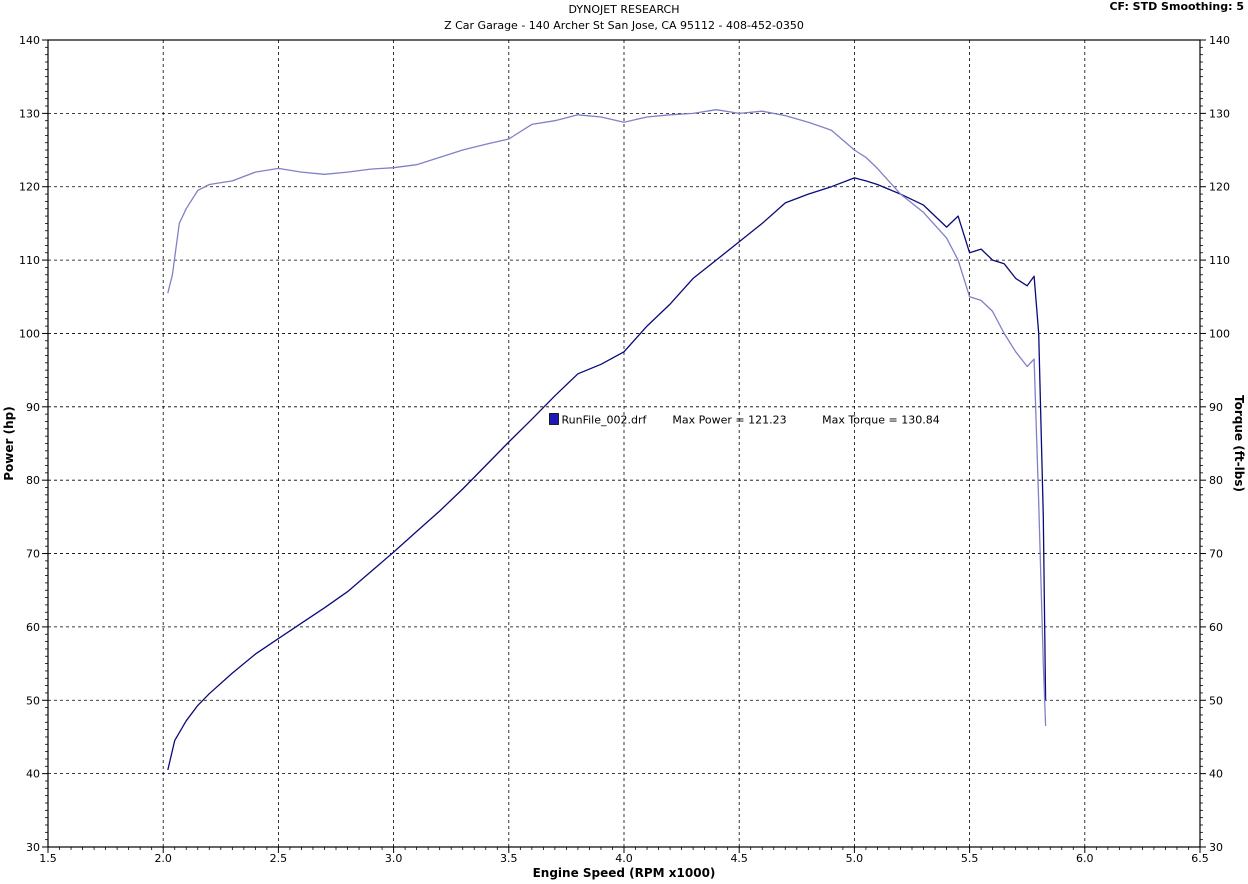 This screenshot has height=884, width=1248. Describe the element at coordinates (29, 260) in the screenshot. I see `y-left-tick-label: 110` at that location.